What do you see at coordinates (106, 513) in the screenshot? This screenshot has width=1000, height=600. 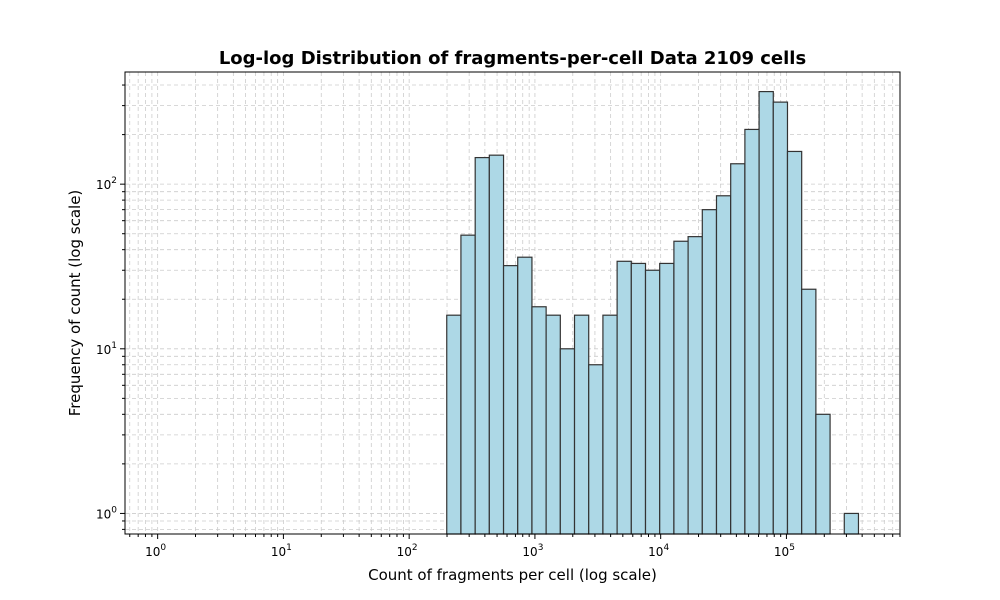 I see `y-tick-label: 10⁰` at bounding box center [106, 513].